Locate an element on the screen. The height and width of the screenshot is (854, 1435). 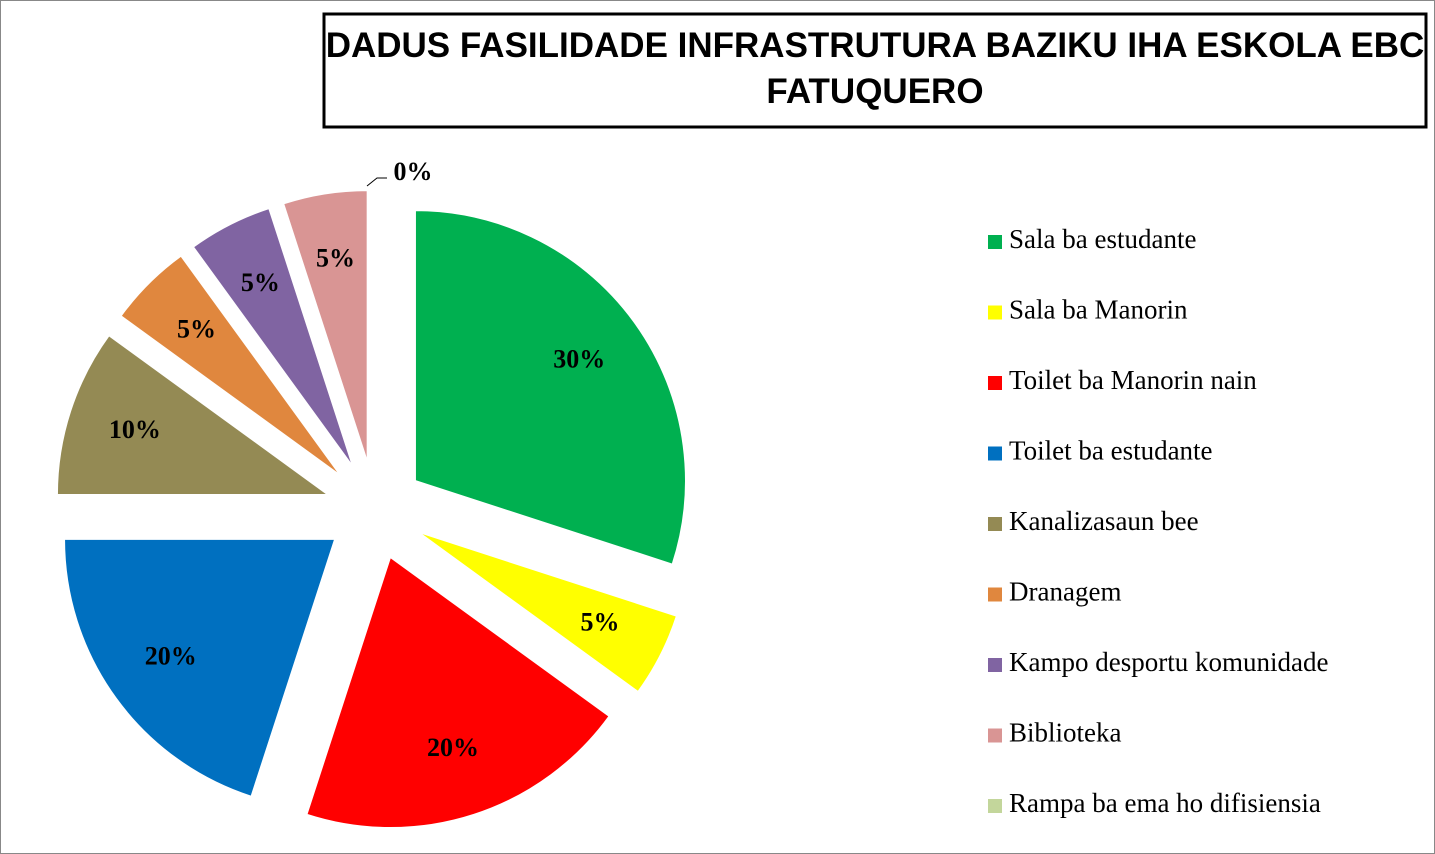
legend-label: Toilet ba estudante is located at coordinates (1111, 451).